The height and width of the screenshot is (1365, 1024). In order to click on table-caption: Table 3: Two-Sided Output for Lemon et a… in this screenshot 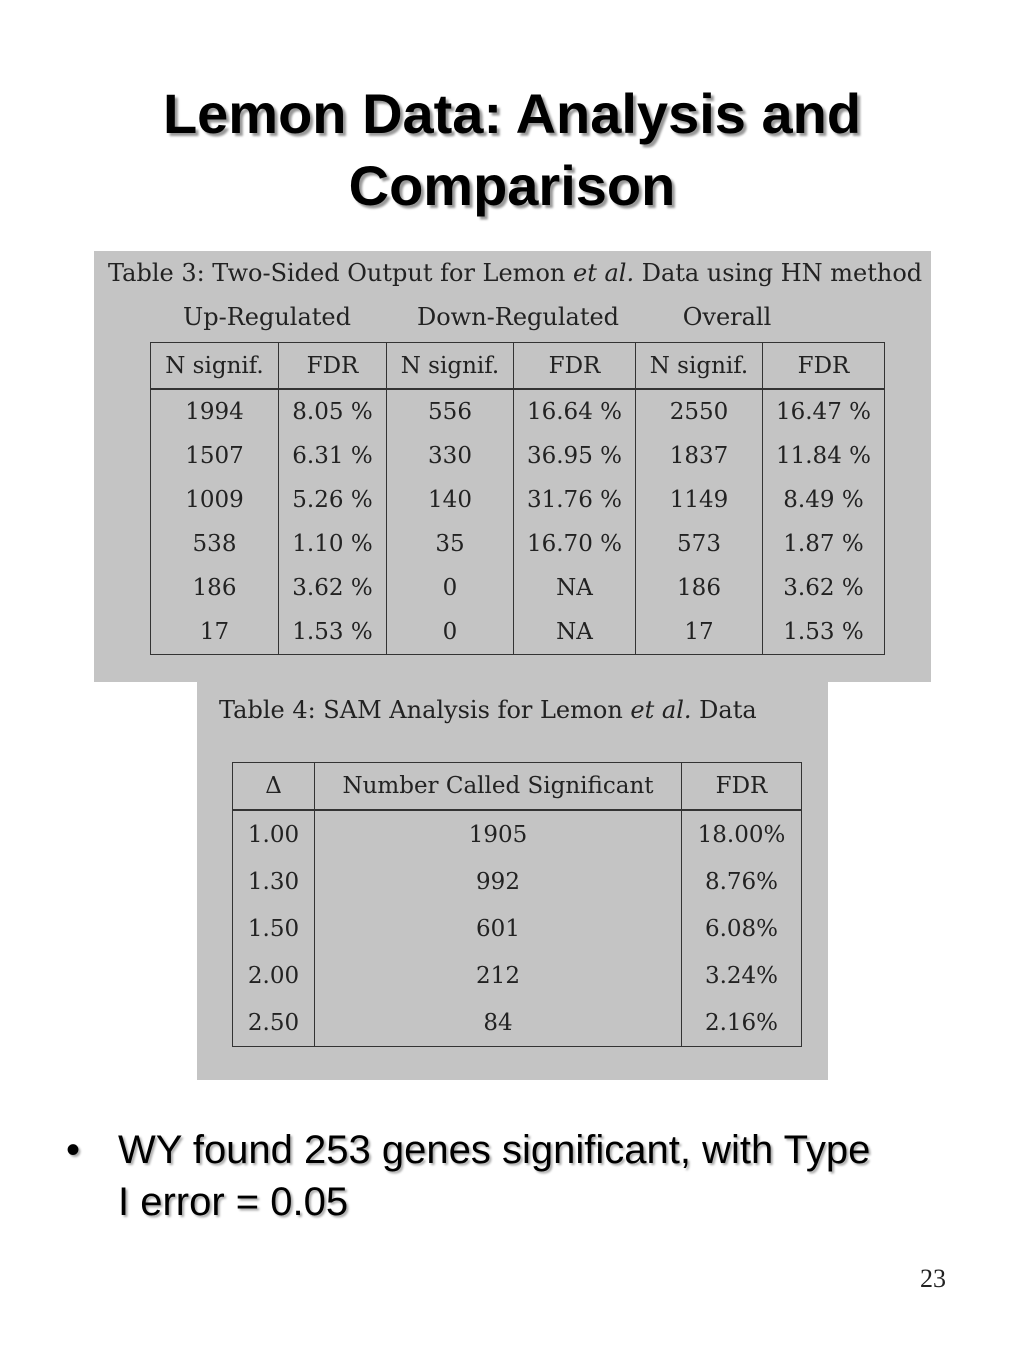, I will do `click(515, 273)`.